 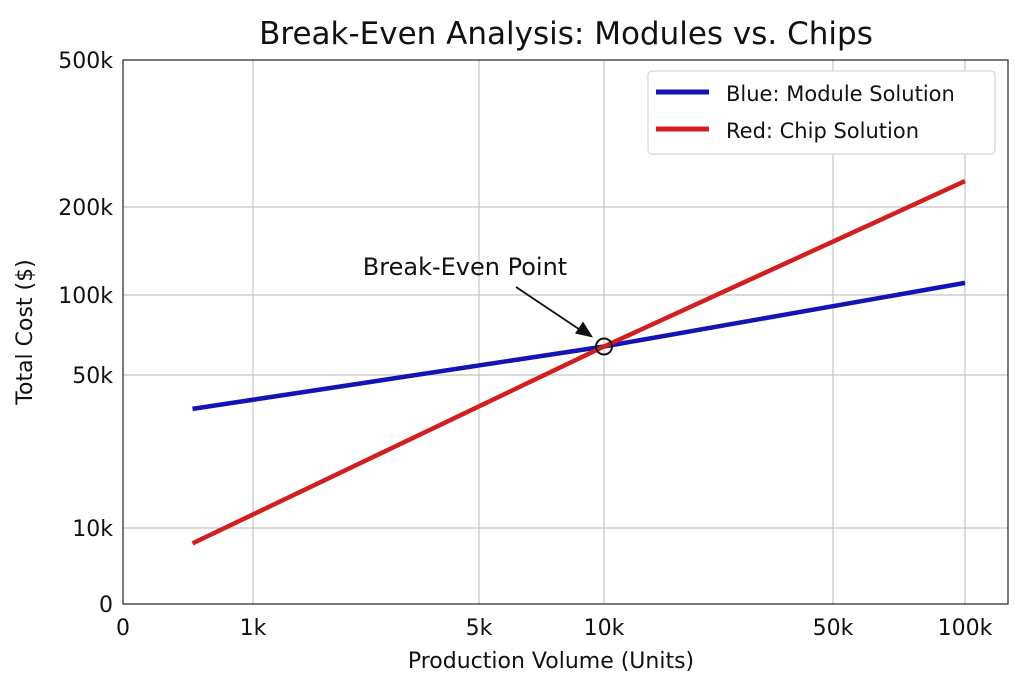 What do you see at coordinates (604, 628) in the screenshot?
I see `x-tick-label: 10k` at bounding box center [604, 628].